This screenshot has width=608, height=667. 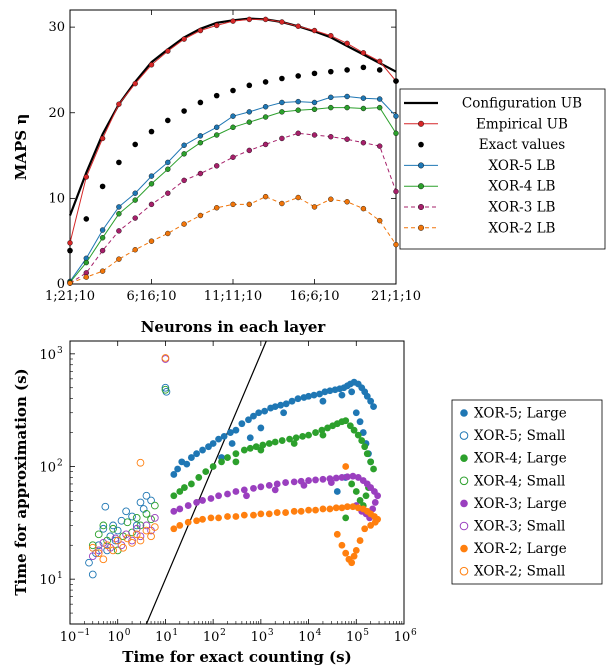 I want to click on legend-label-xor-3-large: XOR-3; Large, so click(x=520, y=504).